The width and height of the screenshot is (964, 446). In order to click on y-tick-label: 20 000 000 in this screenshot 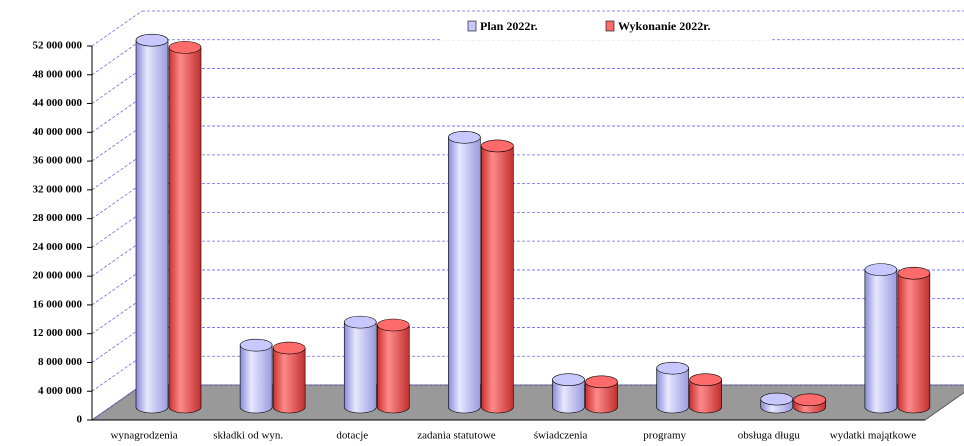, I will do `click(58, 276)`.